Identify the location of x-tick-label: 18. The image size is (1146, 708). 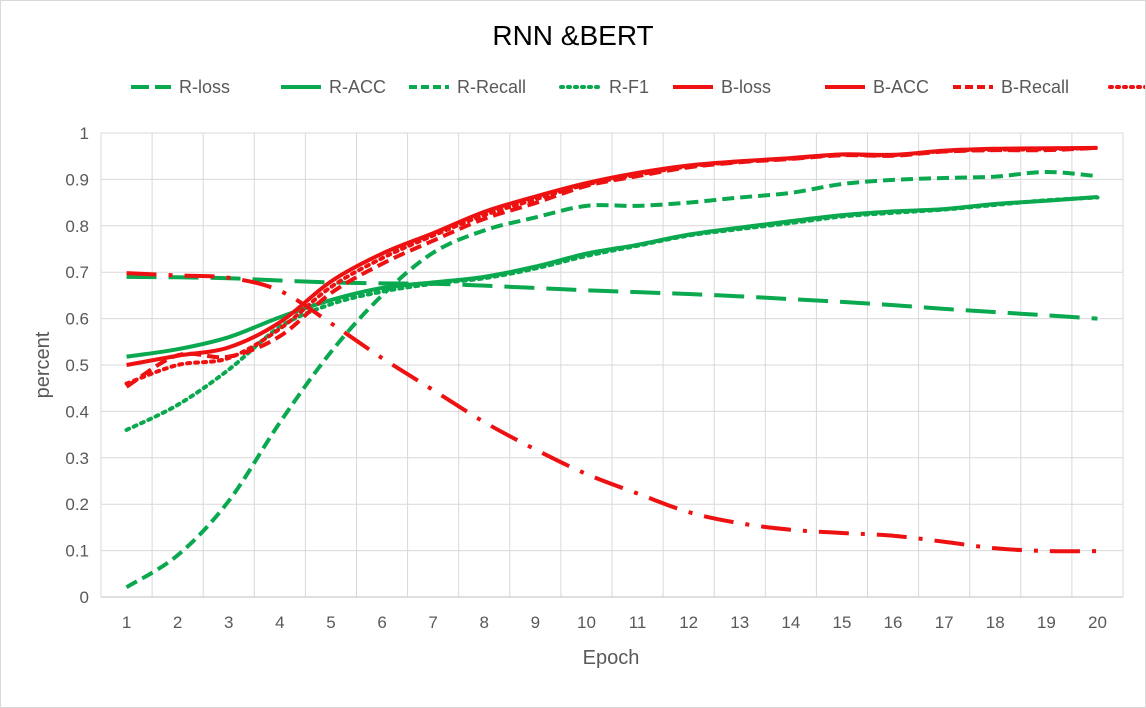
(995, 622).